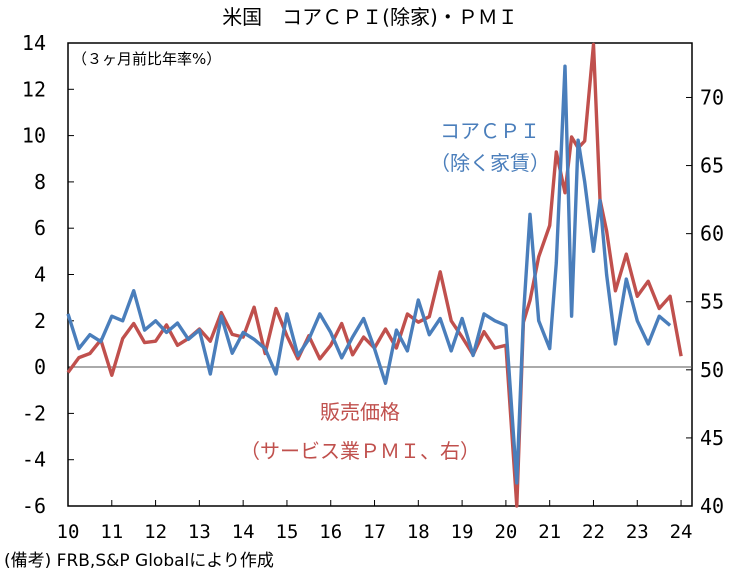 This screenshot has height=574, width=752. Describe the element at coordinates (330, 532) in the screenshot. I see `x-tick-label: 16` at that location.